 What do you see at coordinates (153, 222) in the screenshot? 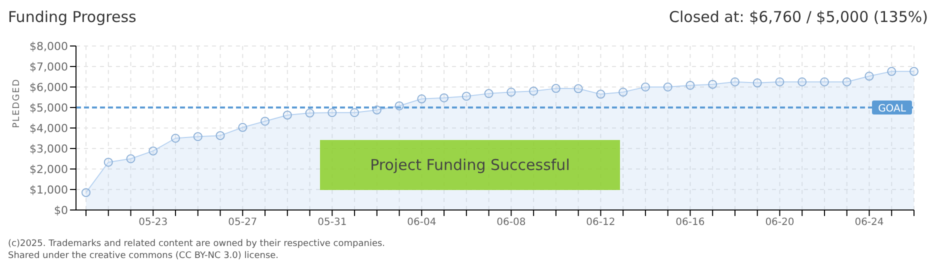
I see `x-tick-label: 05-23` at bounding box center [153, 222].